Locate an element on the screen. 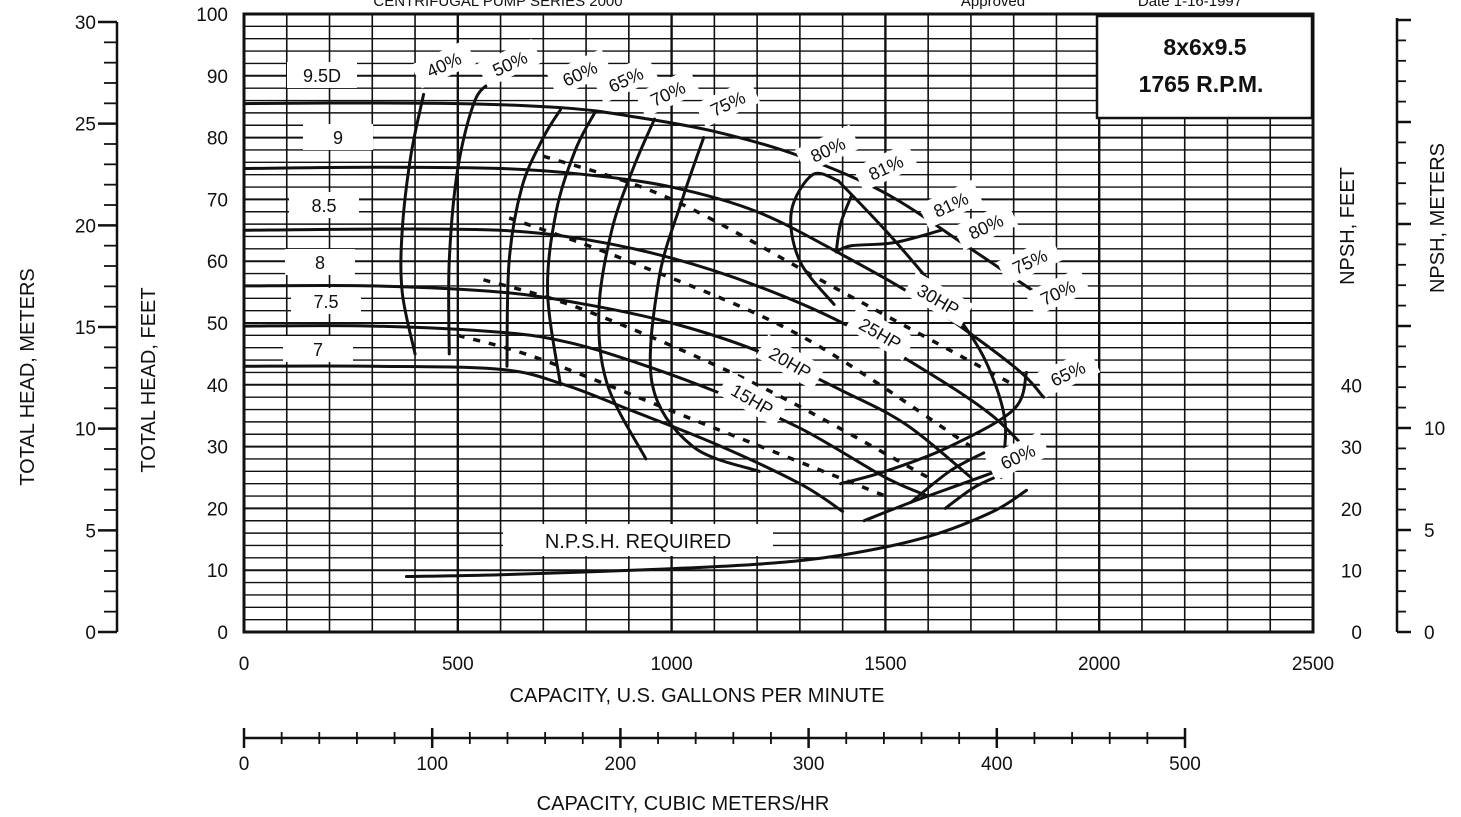 This screenshot has width=1461, height=817. impeller-label-1-text: 9 is located at coordinates (338, 138).